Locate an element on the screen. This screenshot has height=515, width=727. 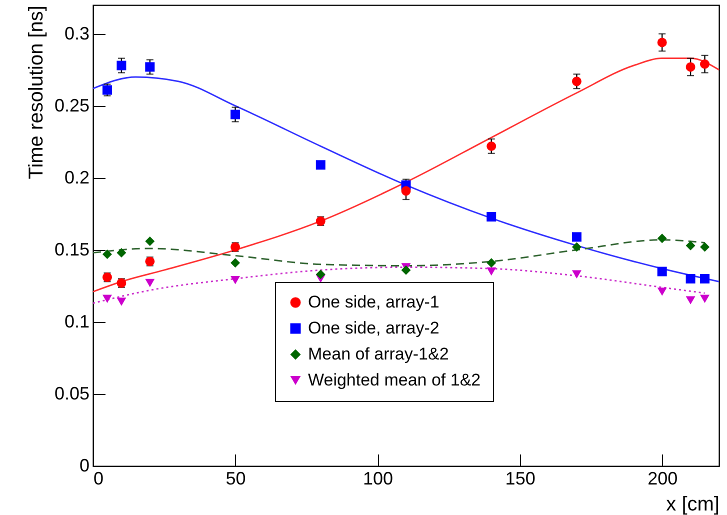
x-tick-label: 200 is located at coordinates (663, 478).